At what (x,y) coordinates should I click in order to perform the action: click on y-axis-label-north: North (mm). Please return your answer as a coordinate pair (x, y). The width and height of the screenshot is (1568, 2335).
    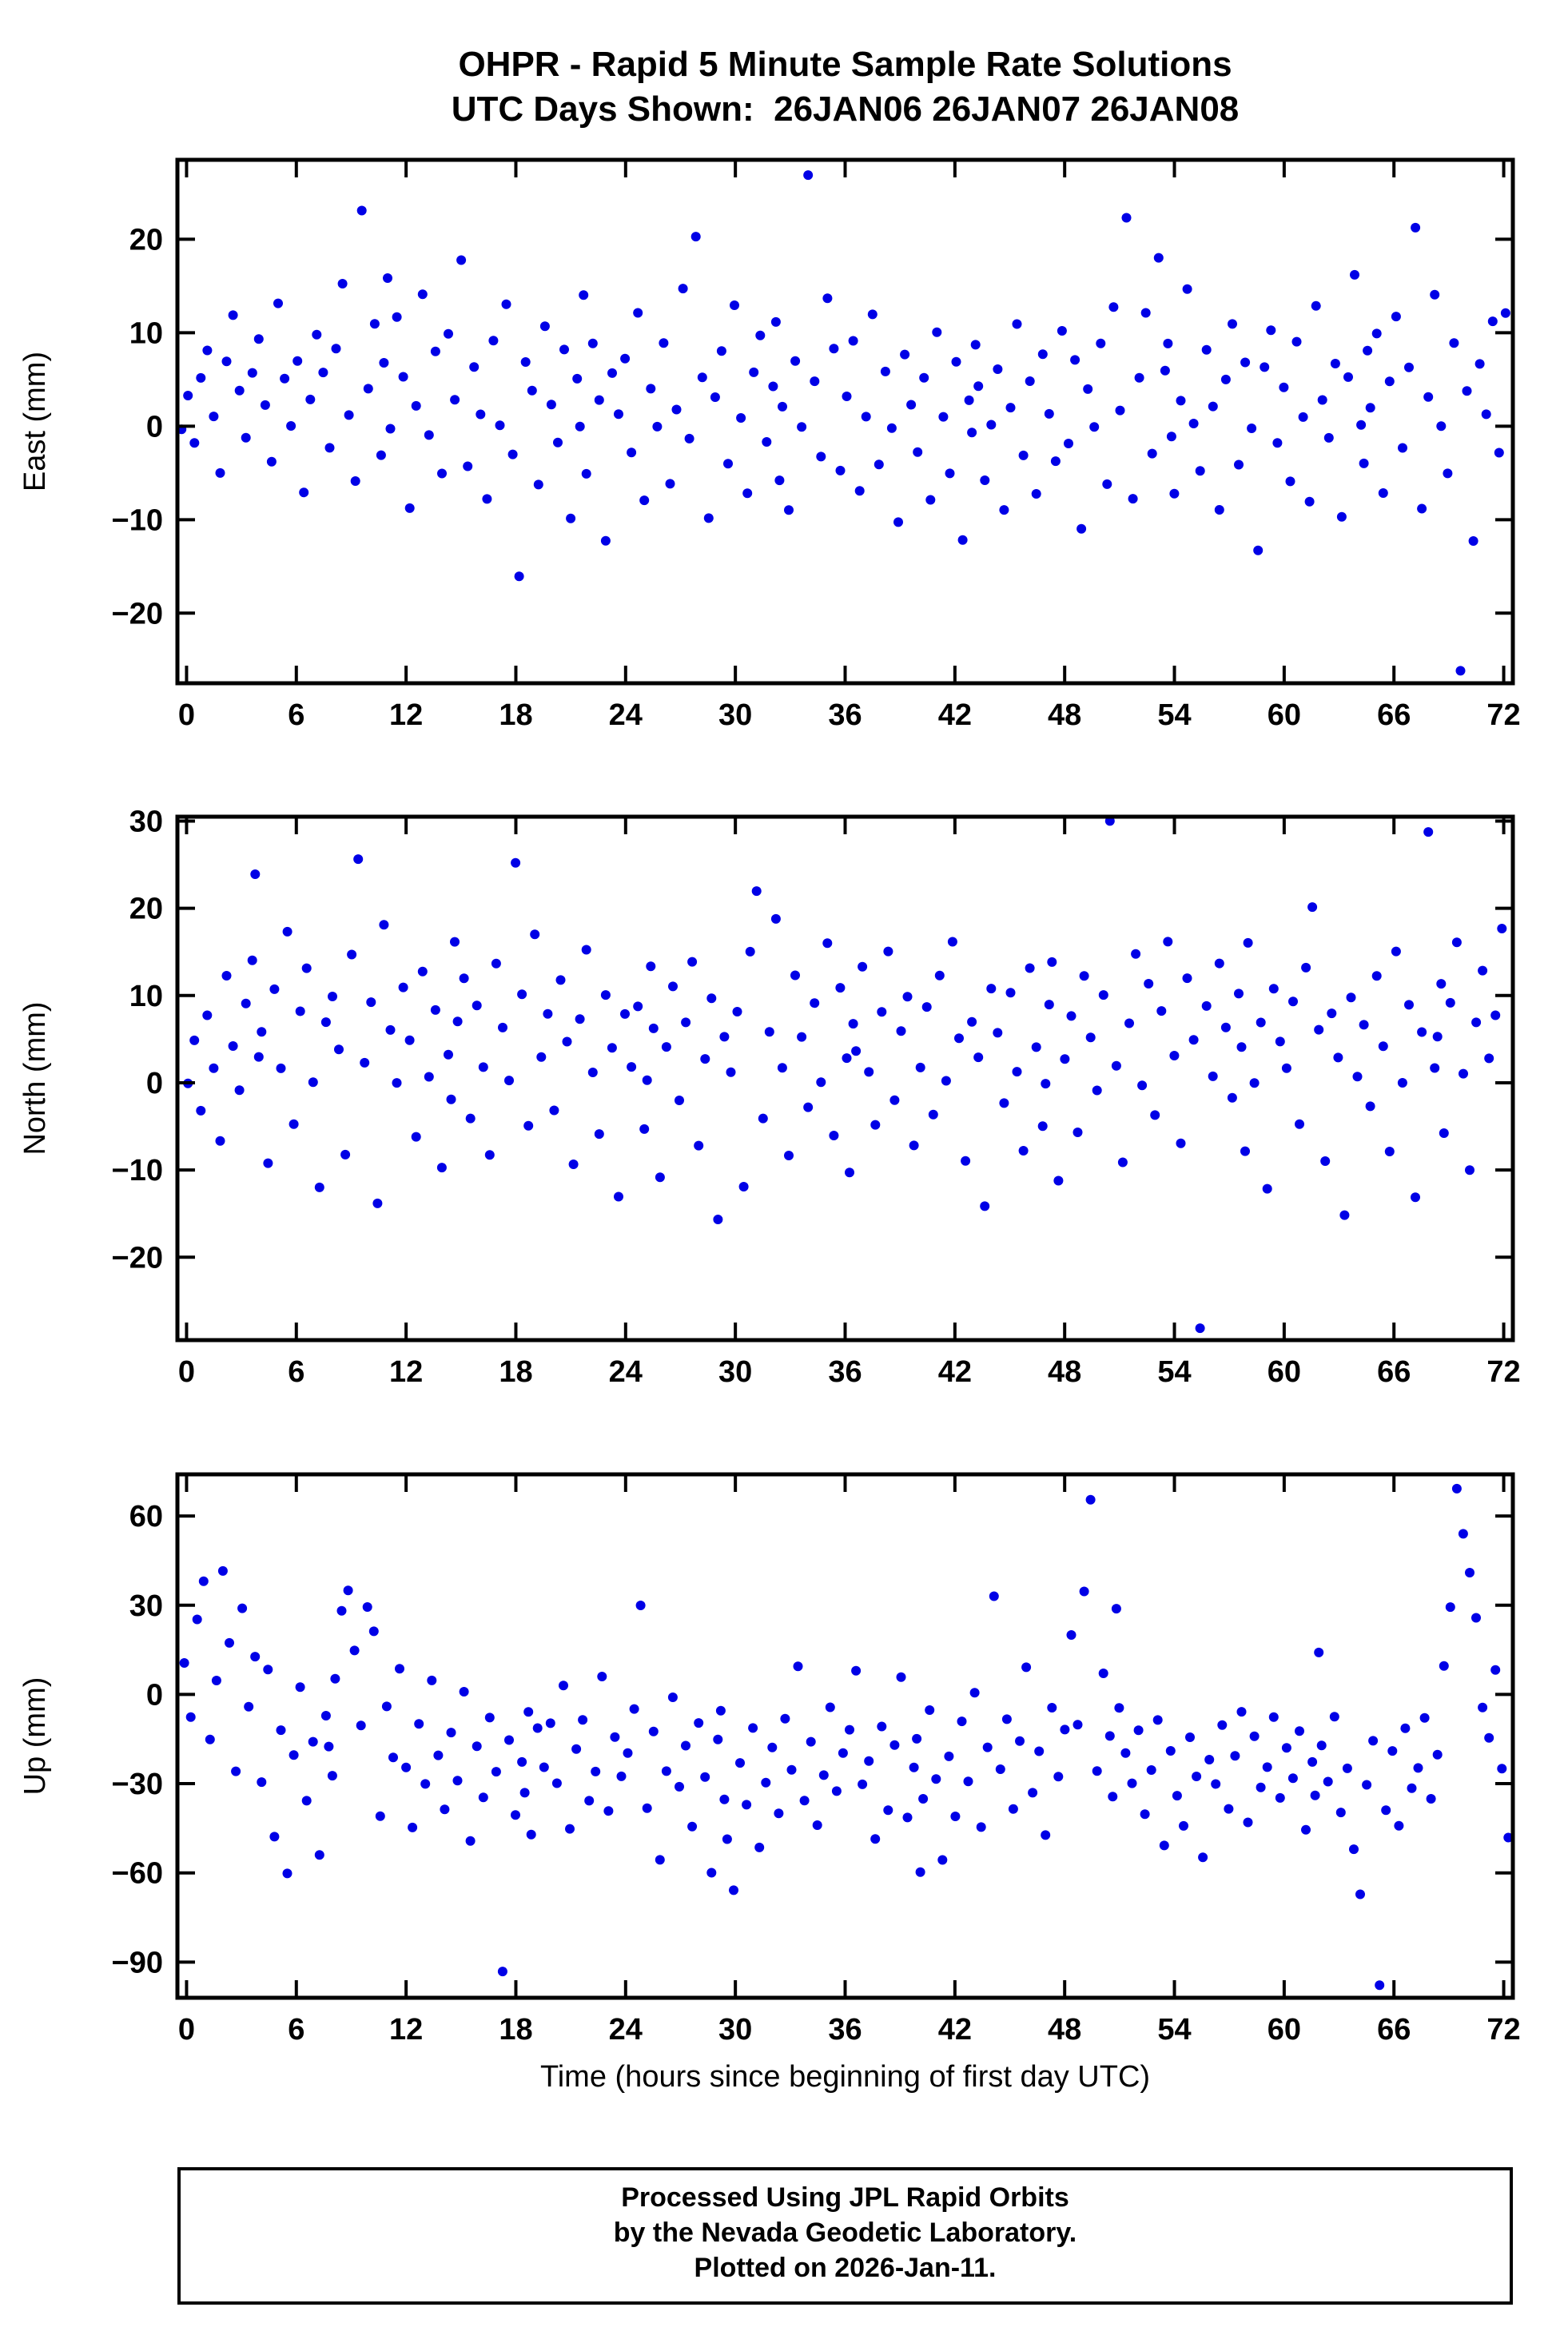
    Looking at the image, I should click on (35, 1078).